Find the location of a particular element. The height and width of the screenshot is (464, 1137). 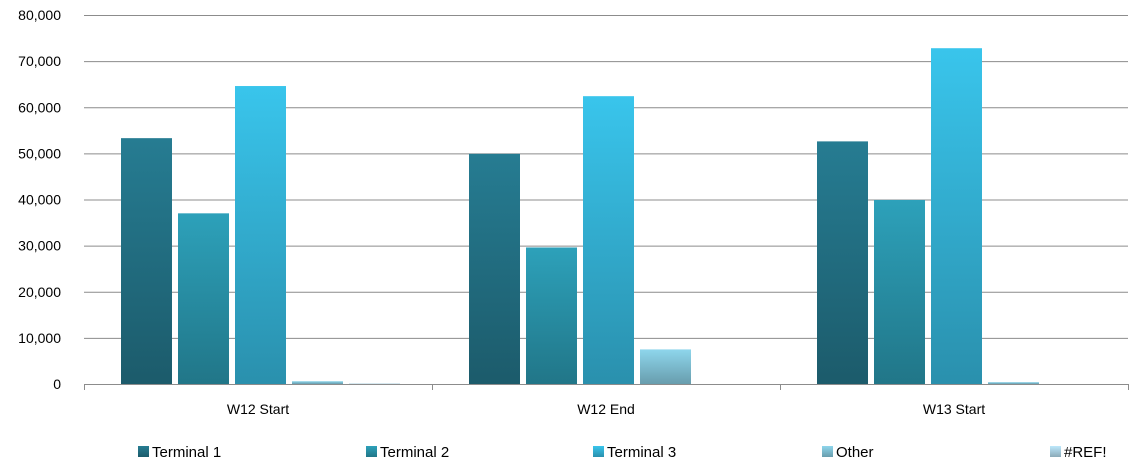

y-tick-label: 30,000 is located at coordinates (39, 246).